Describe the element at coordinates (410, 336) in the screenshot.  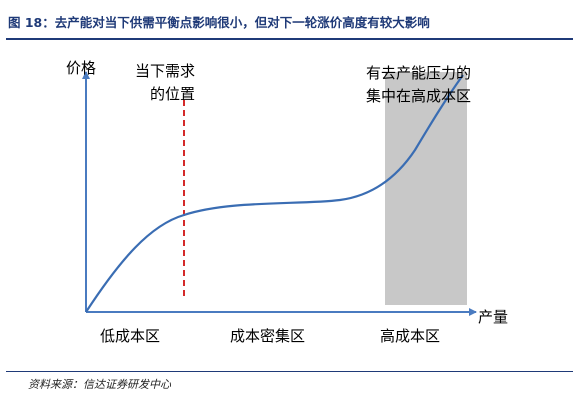
I see `zone-label-high-cost: 高成本区` at that location.